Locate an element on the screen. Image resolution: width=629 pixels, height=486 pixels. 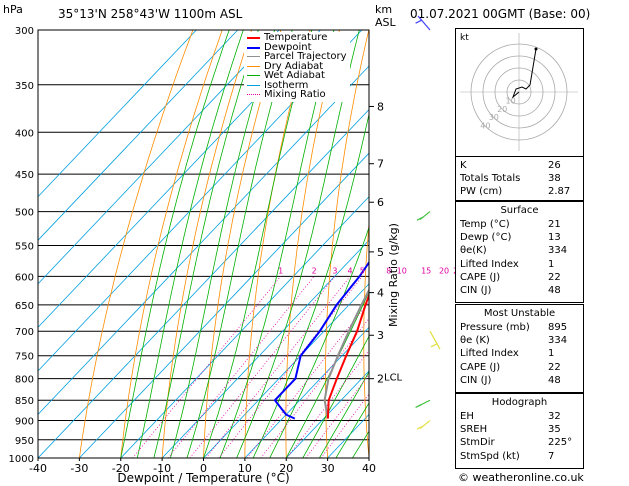
table-row: StmDir 225° is located at coordinates (519, 442).